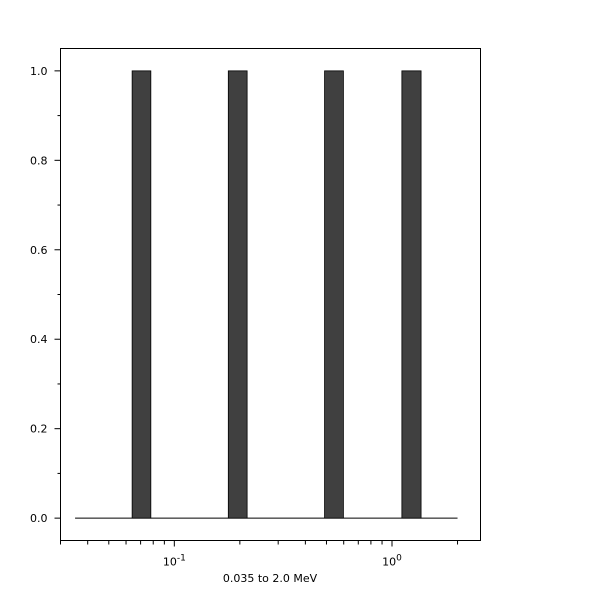 The image size is (600, 604). What do you see at coordinates (39, 429) in the screenshot?
I see `y-tick-label: 0.2` at bounding box center [39, 429].